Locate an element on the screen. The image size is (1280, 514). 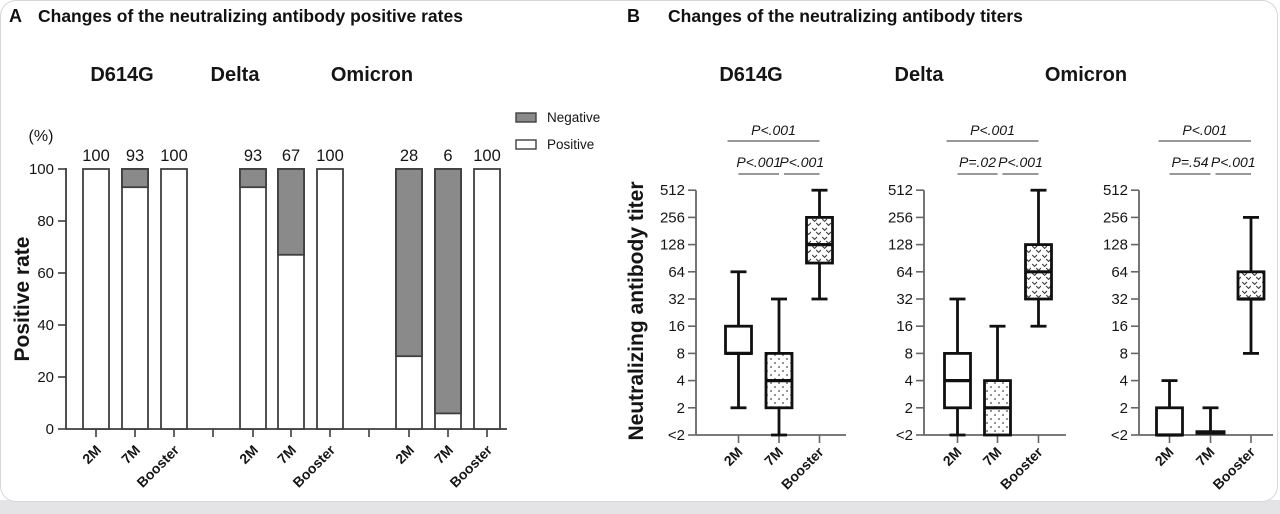
bar-Delta-Booster-positive is located at coordinates (330, 299).